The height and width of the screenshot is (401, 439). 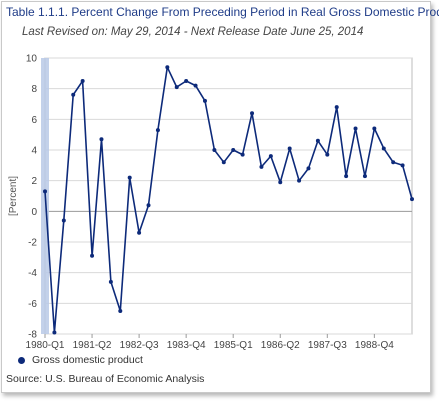 I want to click on x-tick-label: 1986-Q2, so click(x=280, y=345).